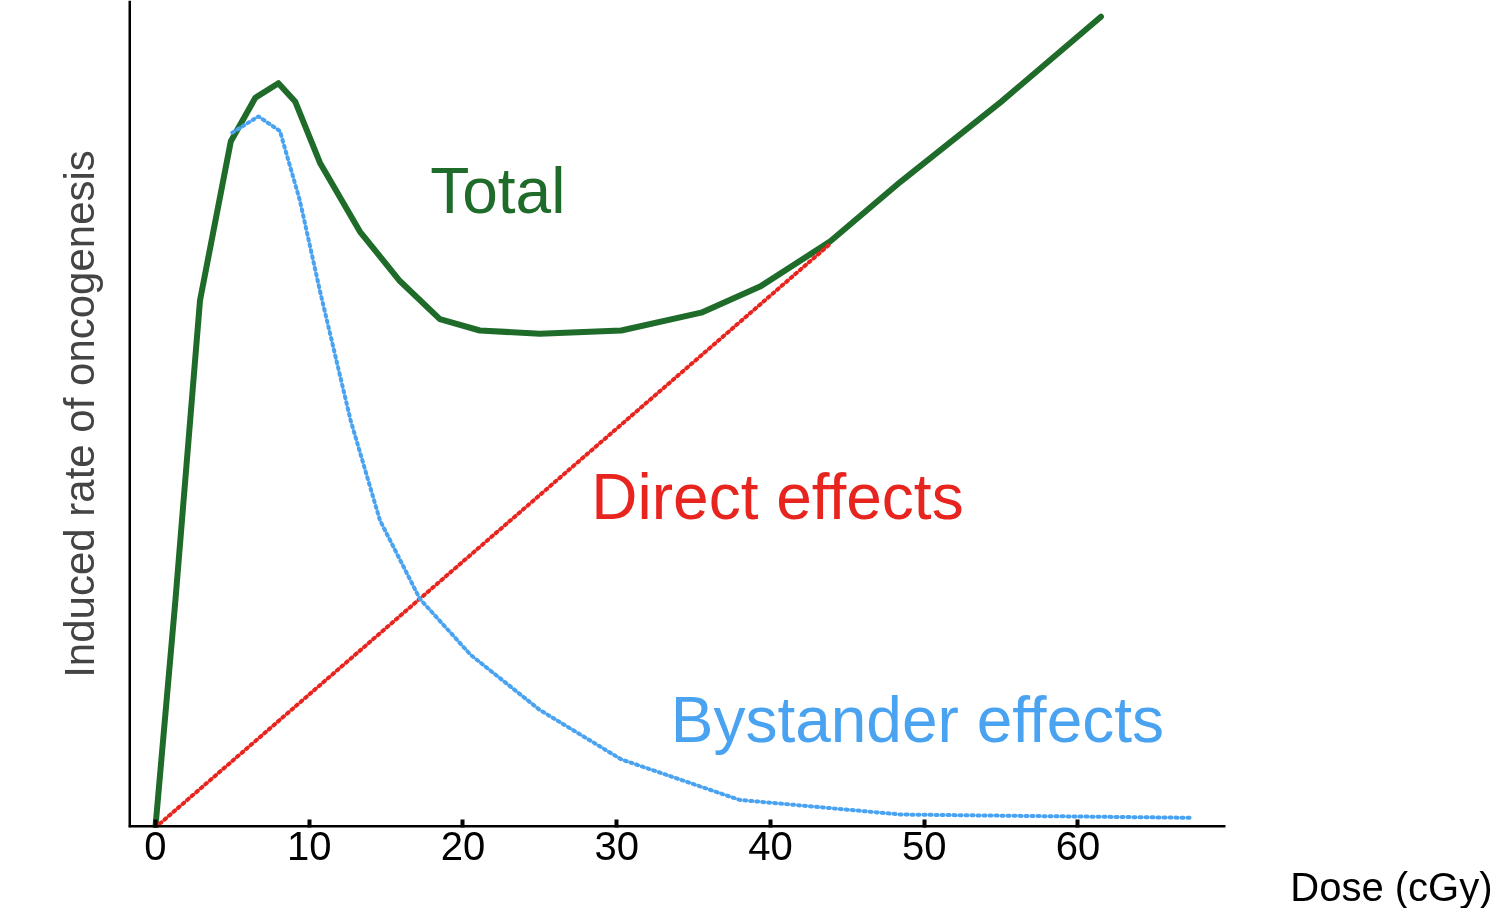 The width and height of the screenshot is (1502, 908). Describe the element at coordinates (1078, 845) in the screenshot. I see `x-tick-label: 60` at that location.